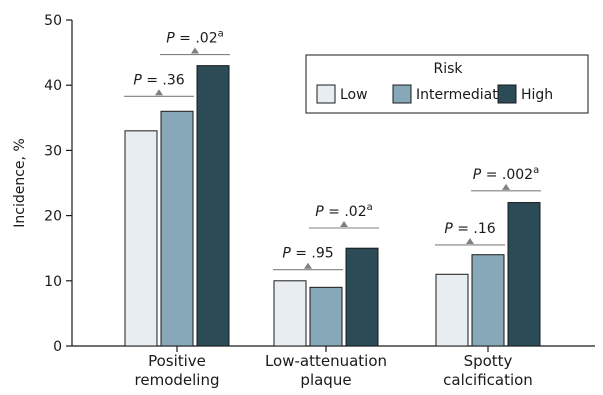 The image size is (603, 395). Describe the element at coordinates (506, 174) in the screenshot. I see `p-value-label: P = .002a` at that location.